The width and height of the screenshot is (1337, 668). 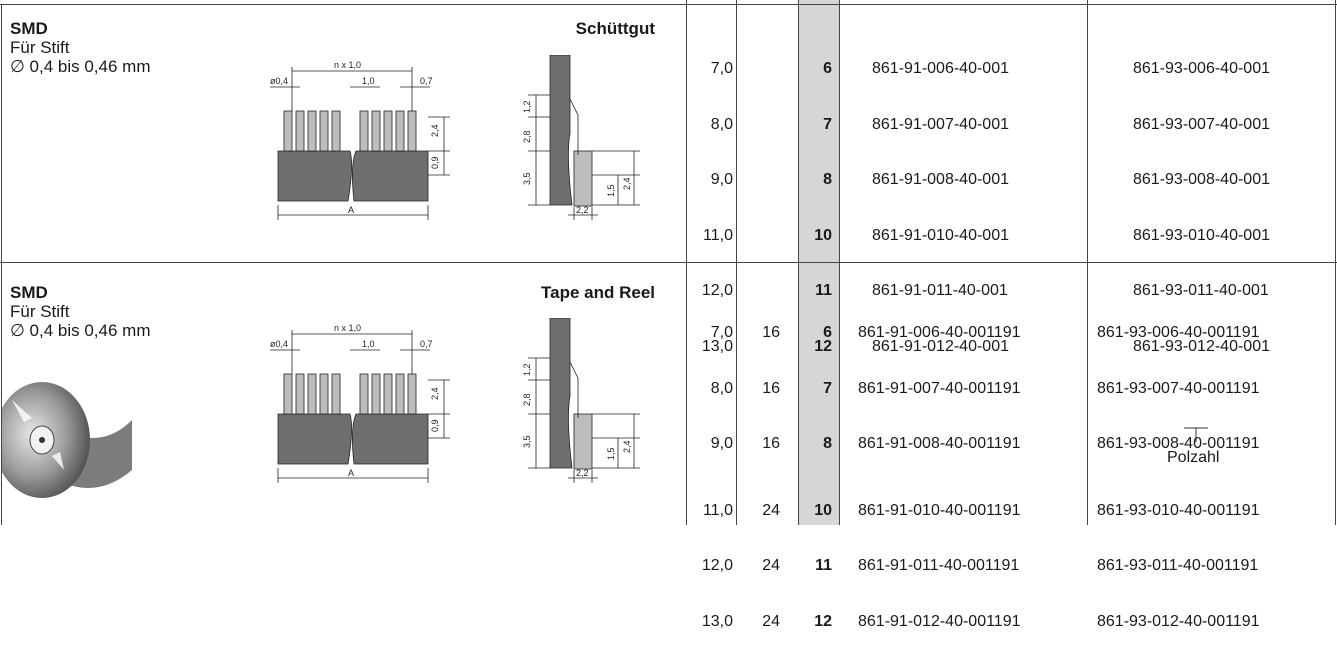 What do you see at coordinates (1178, 332) in the screenshot?
I see `part-number: 861-93-006-40-001191` at bounding box center [1178, 332].